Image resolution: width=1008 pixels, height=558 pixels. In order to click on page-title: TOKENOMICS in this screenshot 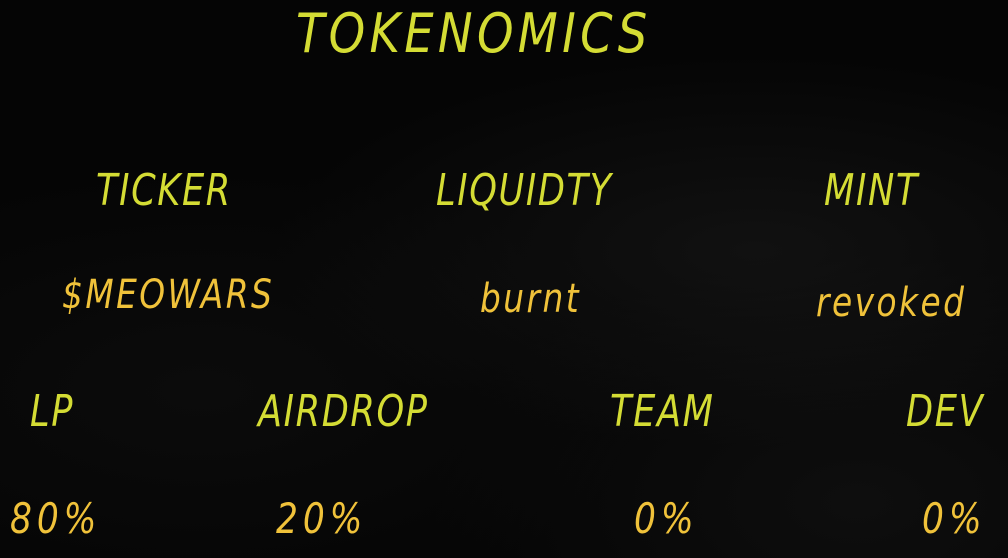, I will do `click(474, 33)`.